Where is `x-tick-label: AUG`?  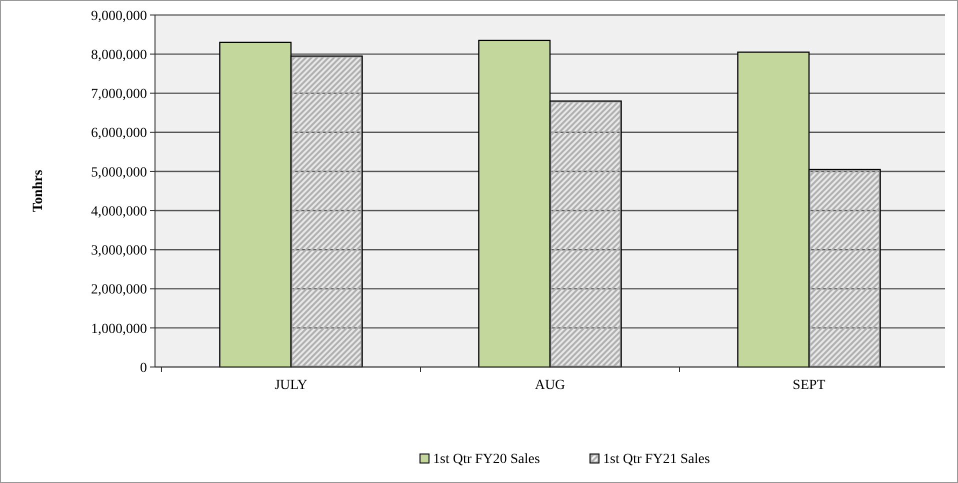 x-tick-label: AUG is located at coordinates (550, 385).